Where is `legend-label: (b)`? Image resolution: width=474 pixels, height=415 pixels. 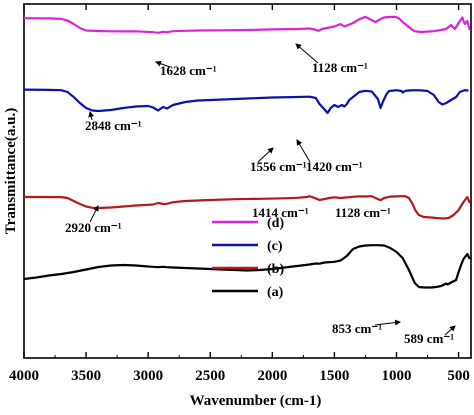
legend-label: (b) is located at coordinates (275, 269).